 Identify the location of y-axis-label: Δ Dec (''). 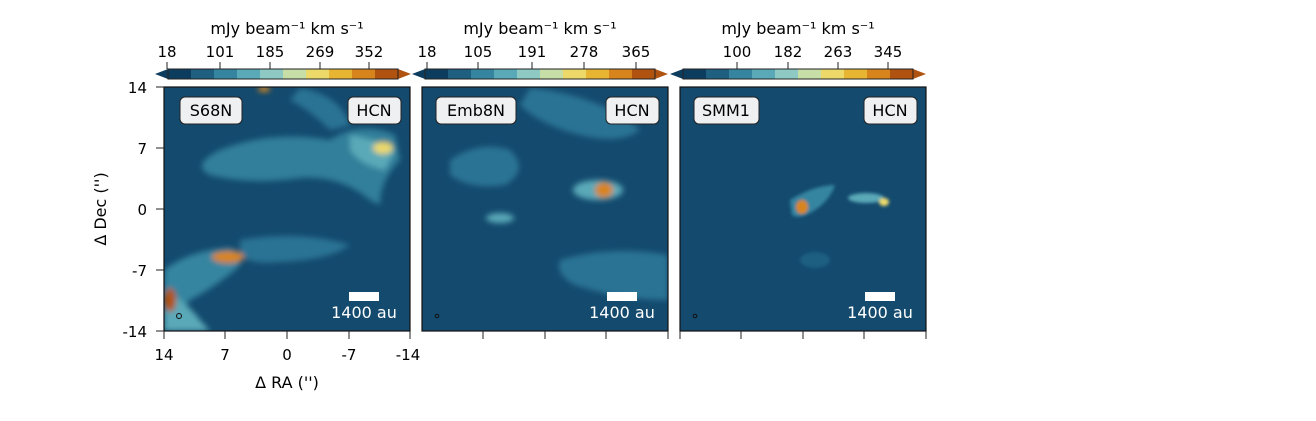
(100, 208).